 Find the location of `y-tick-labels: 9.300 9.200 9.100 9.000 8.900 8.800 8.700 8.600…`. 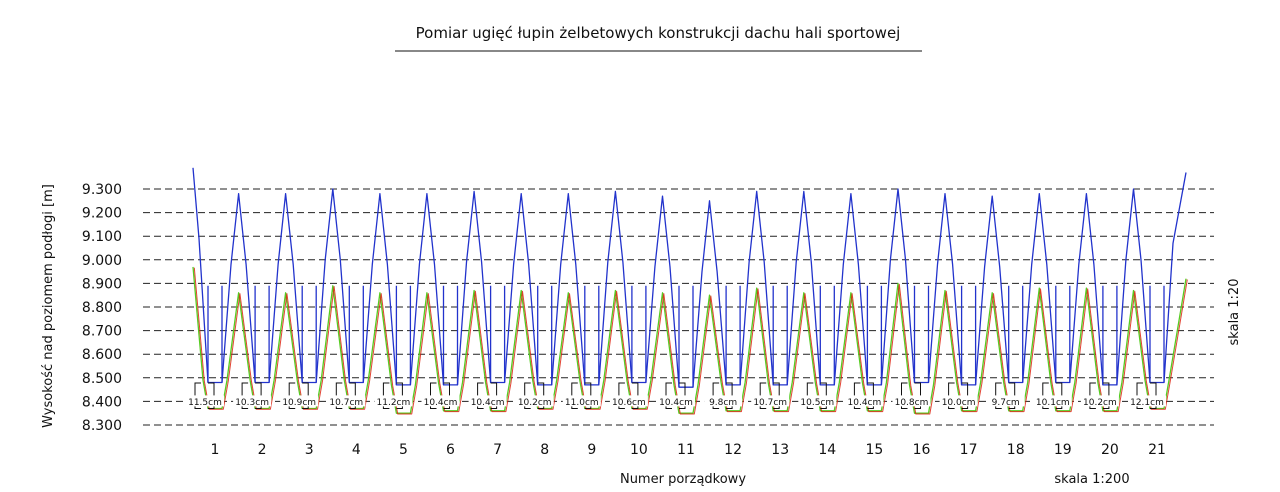

y-tick-labels: 9.300 9.200 9.100 9.000 8.900 8.800 8.700 8.600… is located at coordinates (102, 308).